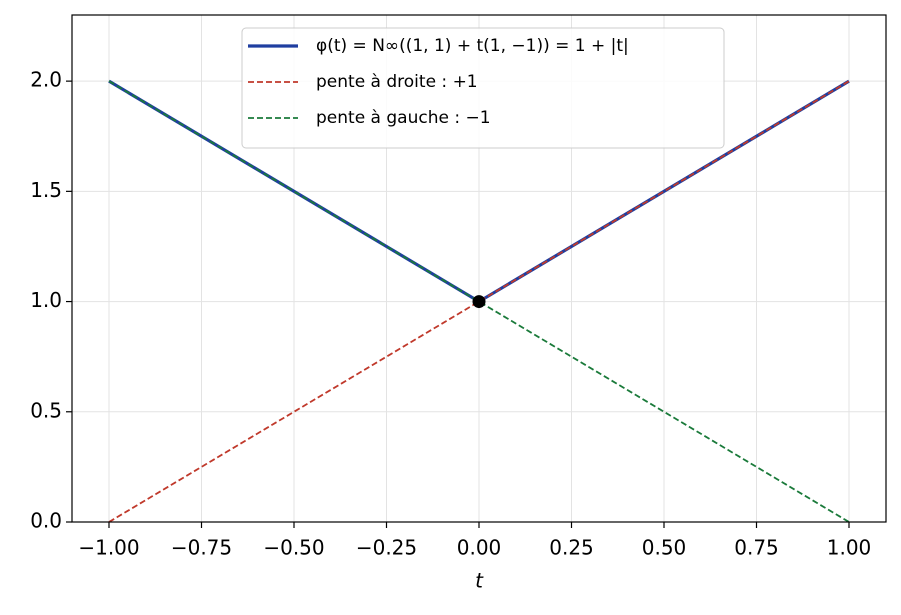  What do you see at coordinates (293, 548) in the screenshot?
I see `x-tick-label: −0.50` at bounding box center [293, 548].